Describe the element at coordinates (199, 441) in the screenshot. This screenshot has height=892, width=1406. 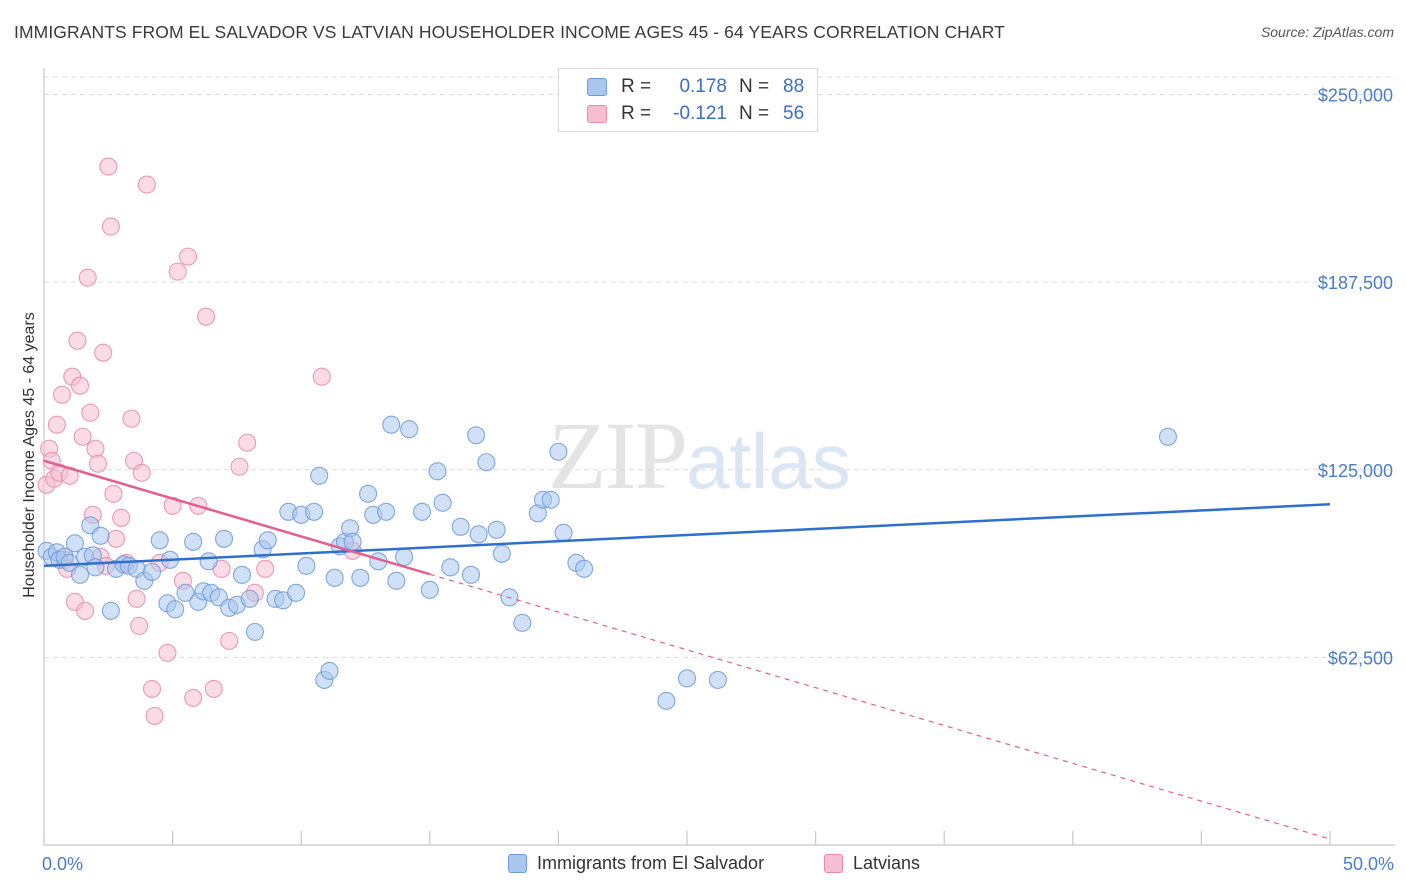
I see `latvians-points` at that location.